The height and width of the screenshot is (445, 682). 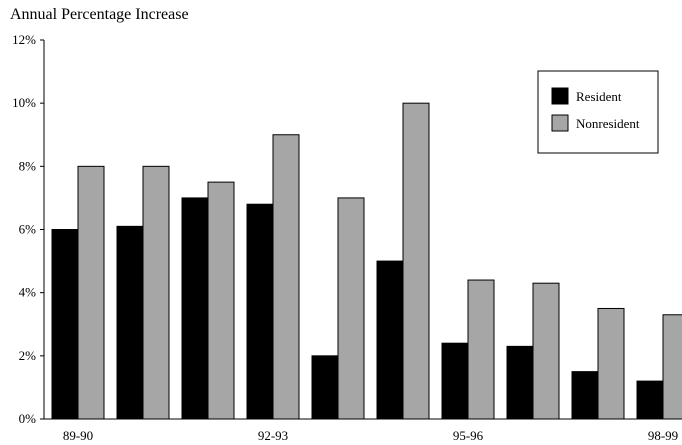 I want to click on x-tick-label: 95-96, so click(x=468, y=435).